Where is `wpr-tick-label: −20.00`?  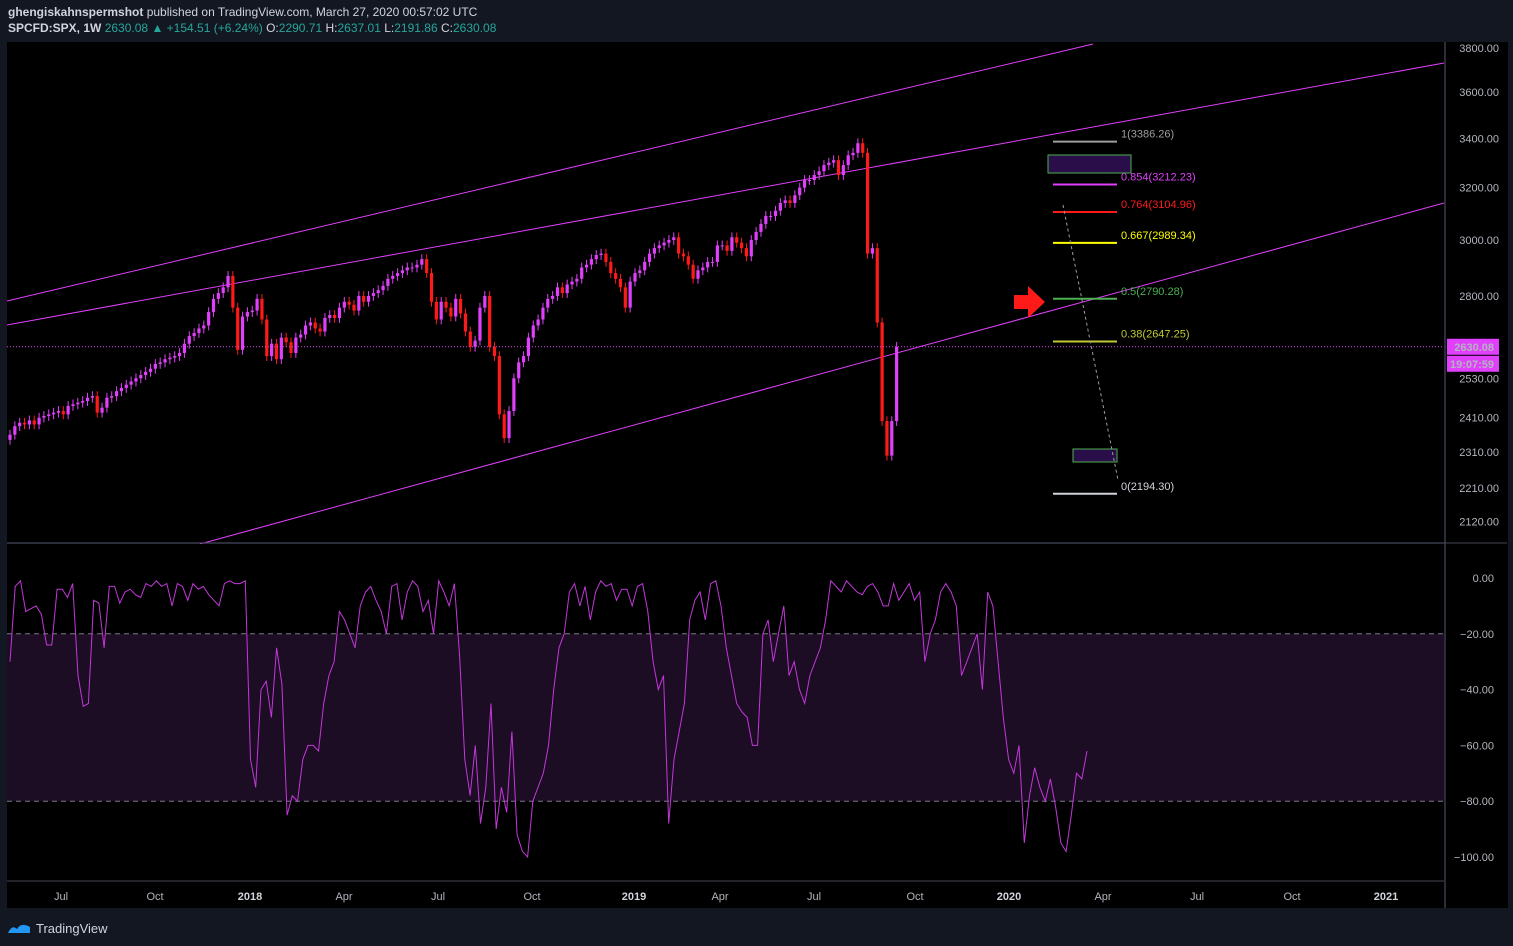
wpr-tick-label: −20.00 is located at coordinates (1477, 635).